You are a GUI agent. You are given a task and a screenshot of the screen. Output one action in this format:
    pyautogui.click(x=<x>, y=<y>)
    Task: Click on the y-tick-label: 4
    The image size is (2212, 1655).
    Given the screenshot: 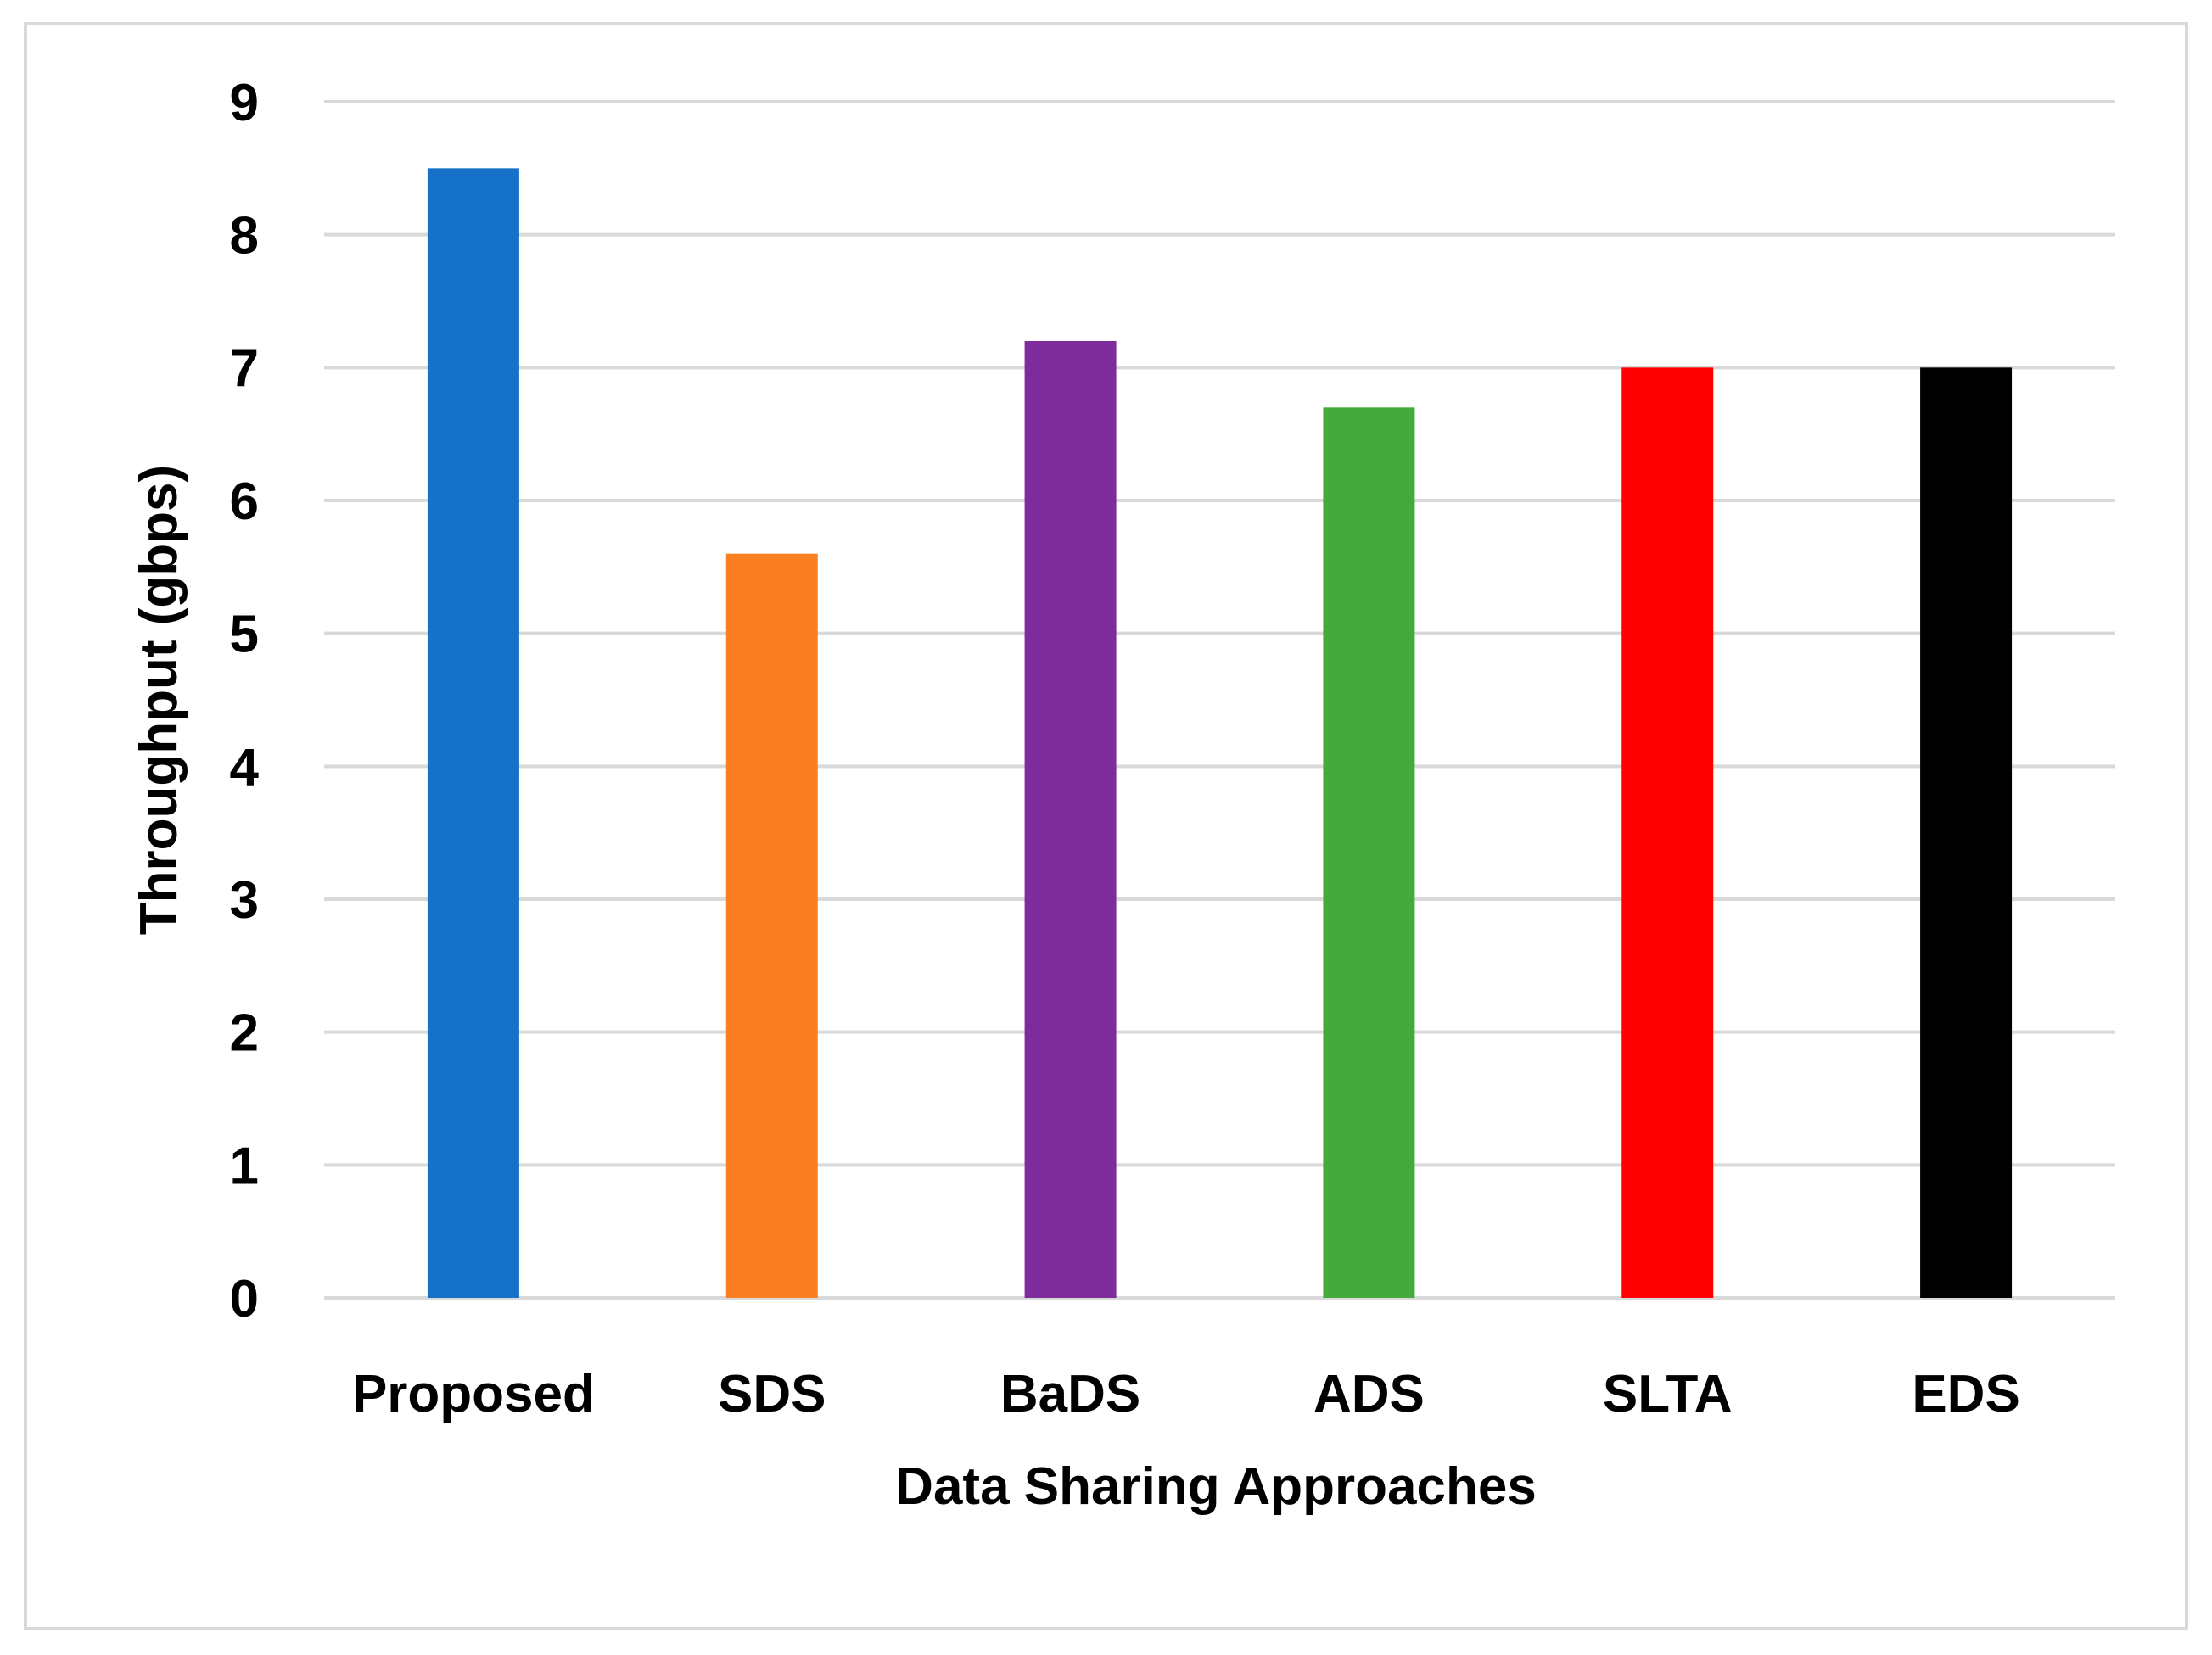 What is the action you would take?
    pyautogui.click(x=245, y=767)
    